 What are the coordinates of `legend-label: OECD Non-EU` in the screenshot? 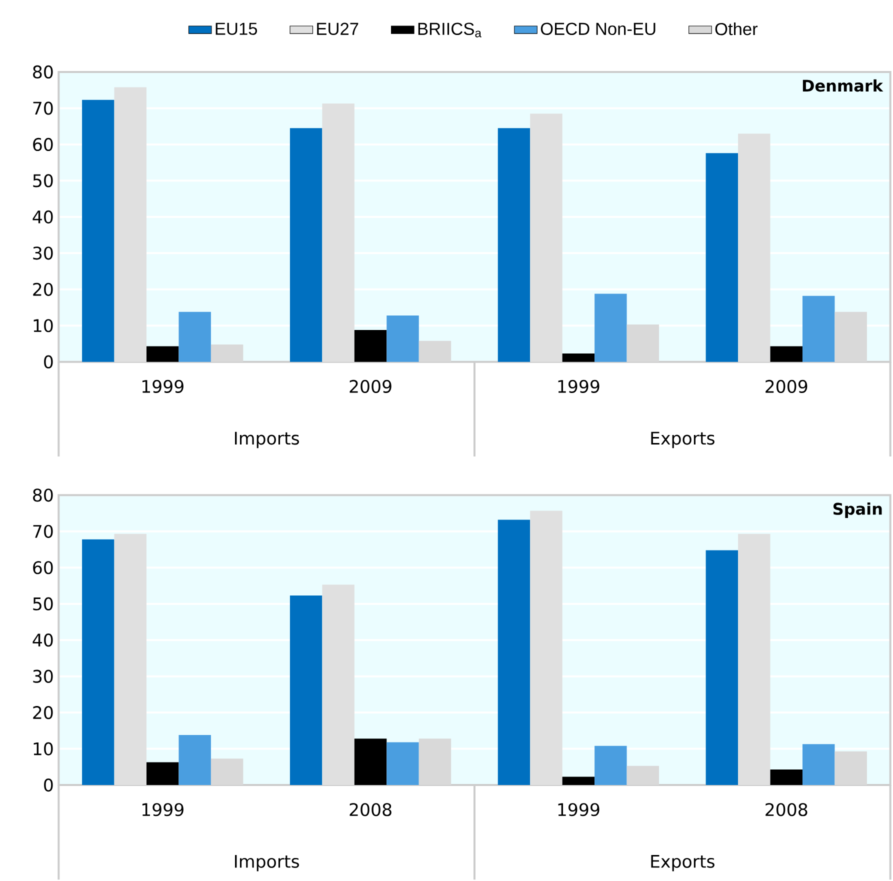 It's located at (598, 29).